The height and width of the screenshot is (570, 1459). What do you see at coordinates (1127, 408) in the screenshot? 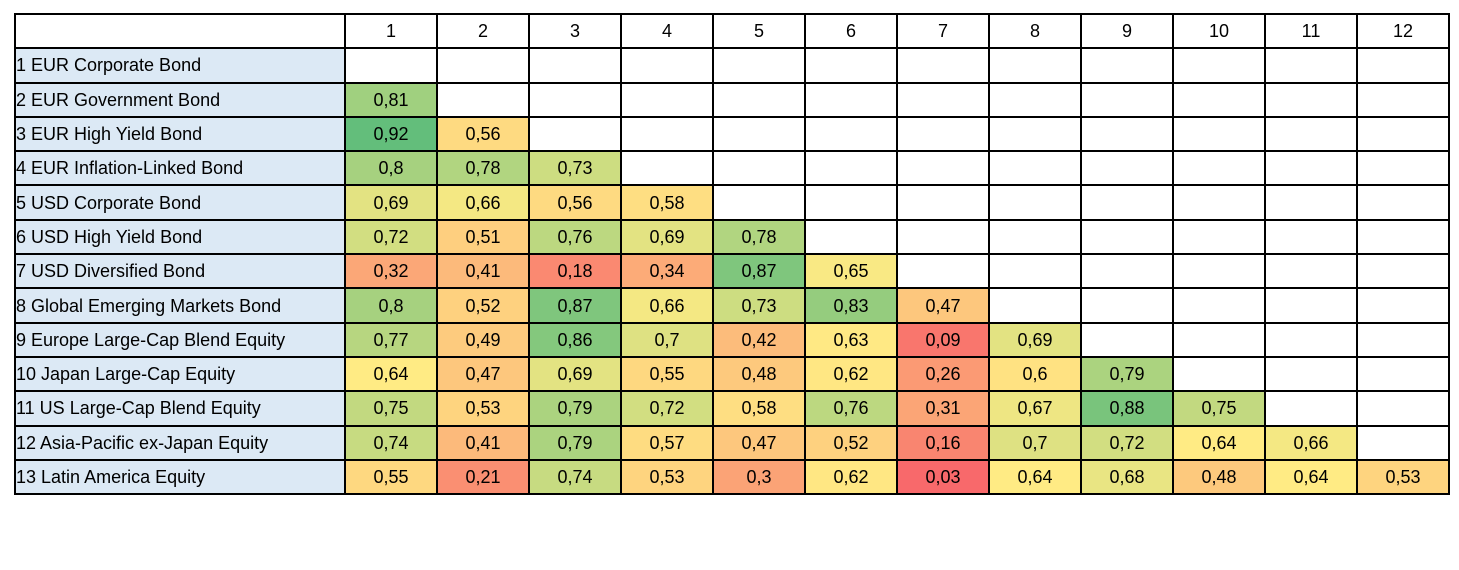
I see `correlation-value-cell: 0,88` at bounding box center [1127, 408].